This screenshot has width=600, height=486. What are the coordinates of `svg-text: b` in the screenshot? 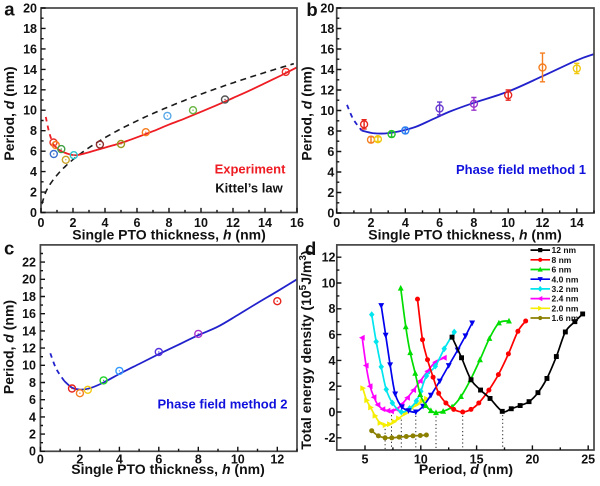 It's located at (311, 10).